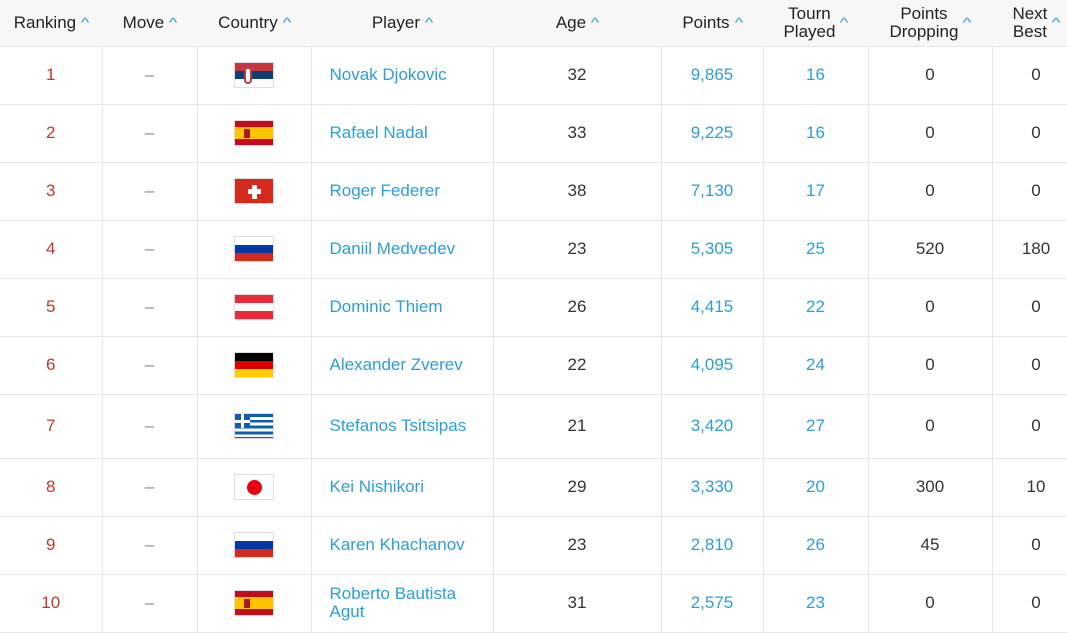 The height and width of the screenshot is (633, 1067). I want to click on table-row: 2 – Rafael Nadal 33 9,225 16 0 0, so click(533, 133).